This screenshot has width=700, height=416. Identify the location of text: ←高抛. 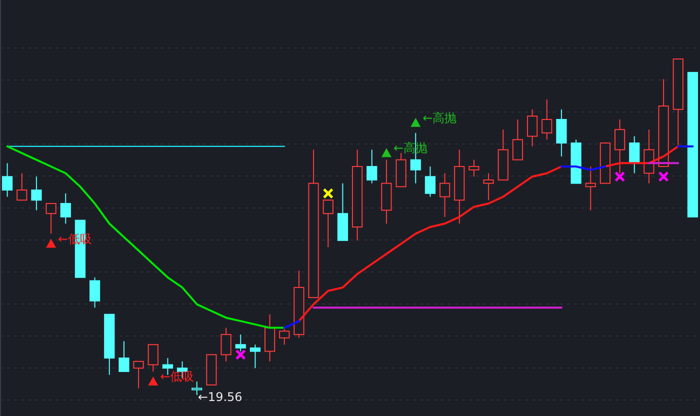
(439, 117).